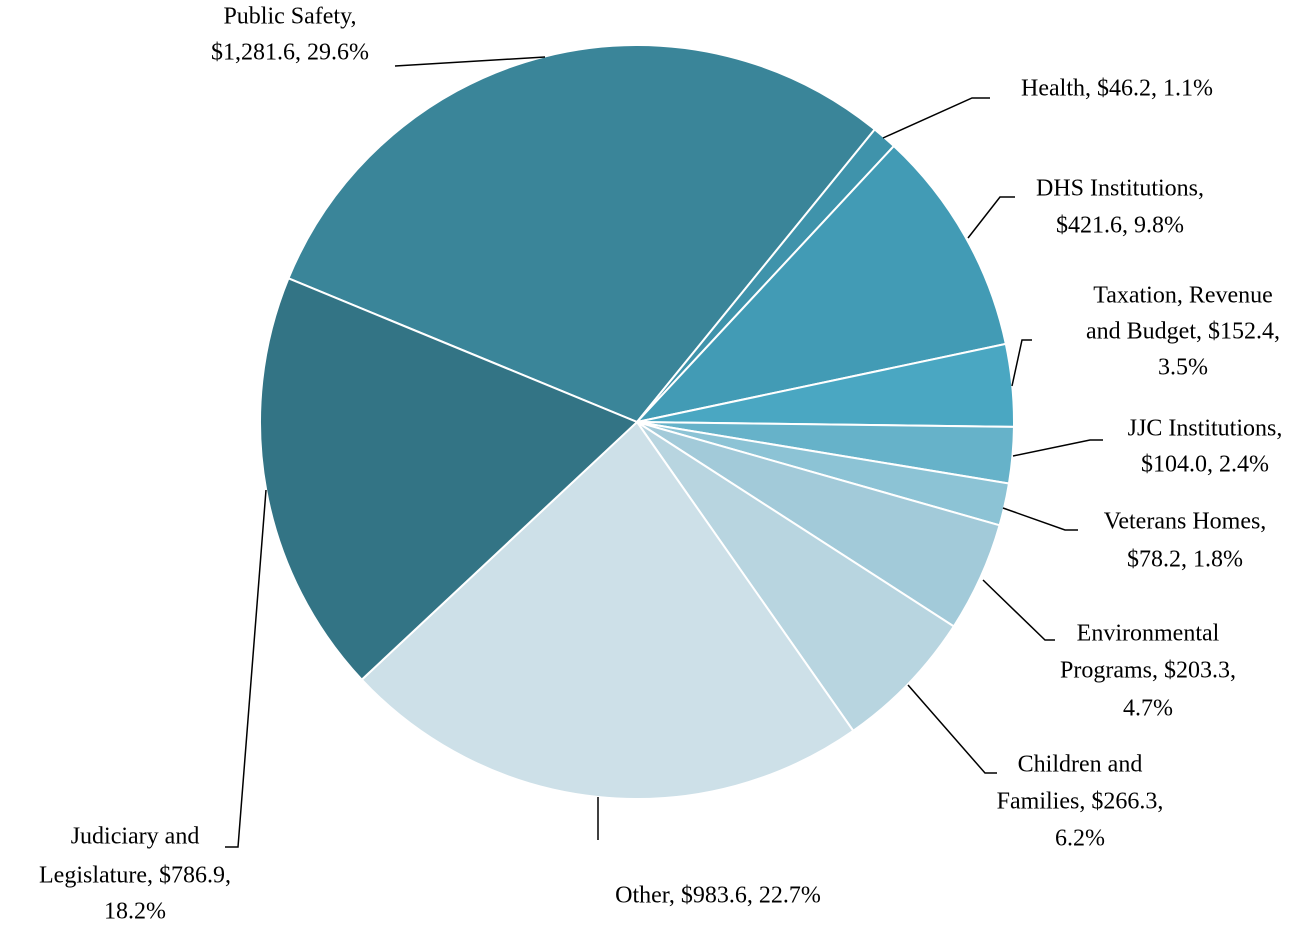 The image size is (1315, 932). What do you see at coordinates (290, 53) in the screenshot?
I see `slice-label: $1,281.6, 29.6%` at bounding box center [290, 53].